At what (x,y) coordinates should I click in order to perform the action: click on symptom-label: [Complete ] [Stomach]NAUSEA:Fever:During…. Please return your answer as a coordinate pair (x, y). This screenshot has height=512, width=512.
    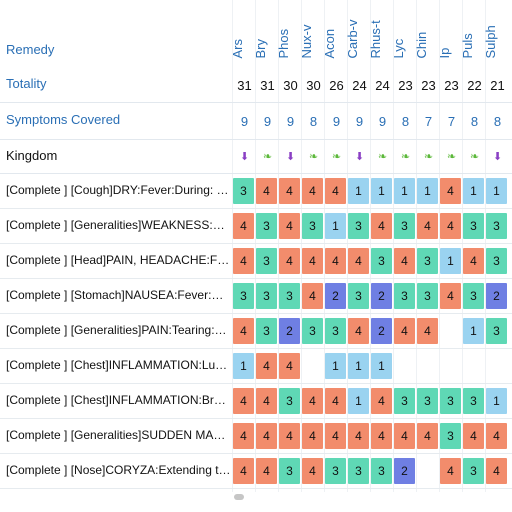
    Looking at the image, I should click on (119, 295).